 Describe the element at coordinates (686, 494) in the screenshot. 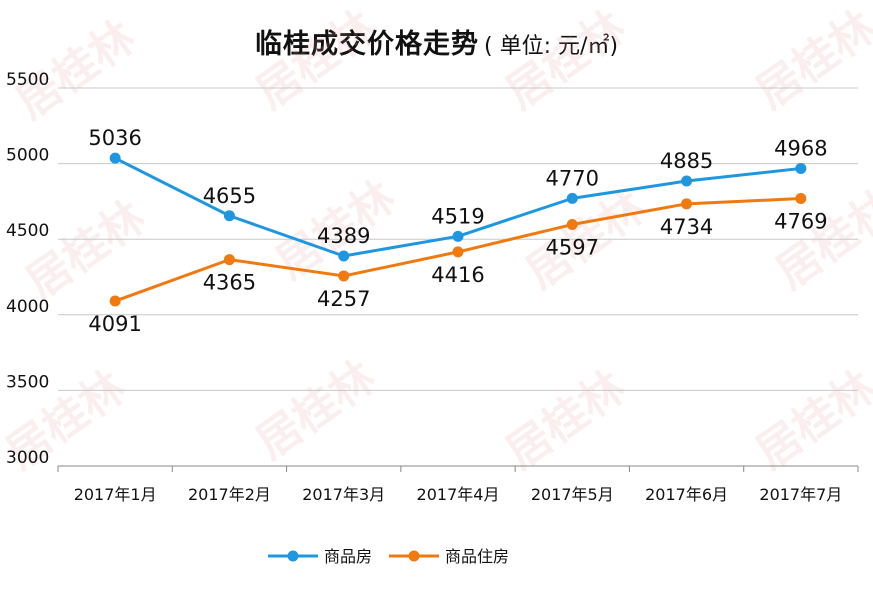

I see `x-tick-label: 2017年6月` at that location.